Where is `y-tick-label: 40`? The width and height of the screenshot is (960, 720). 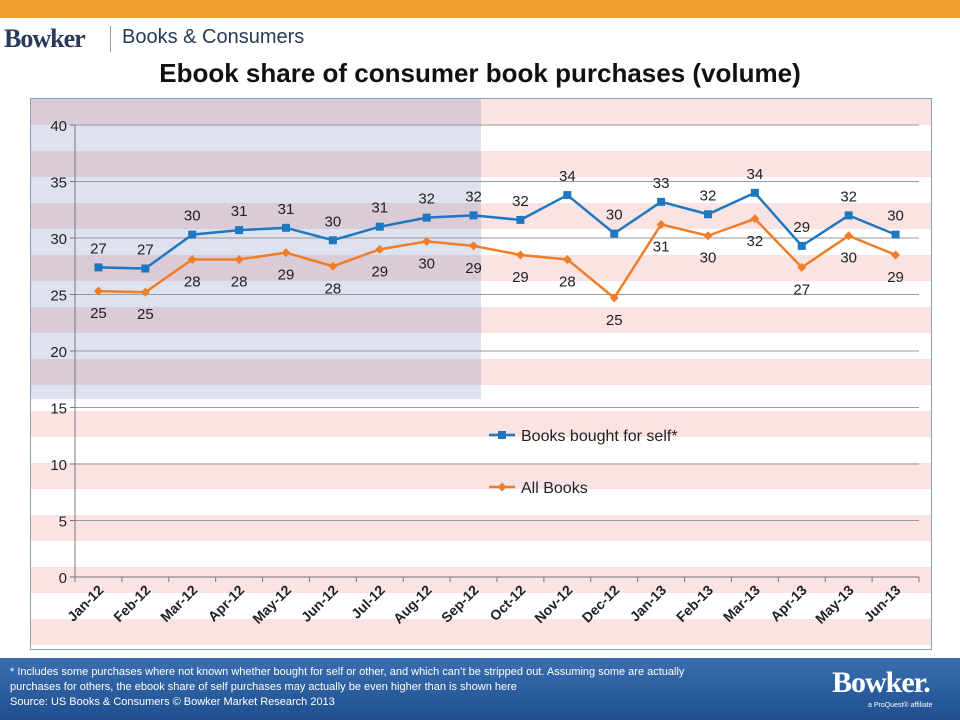 y-tick-label: 40 is located at coordinates (58, 126).